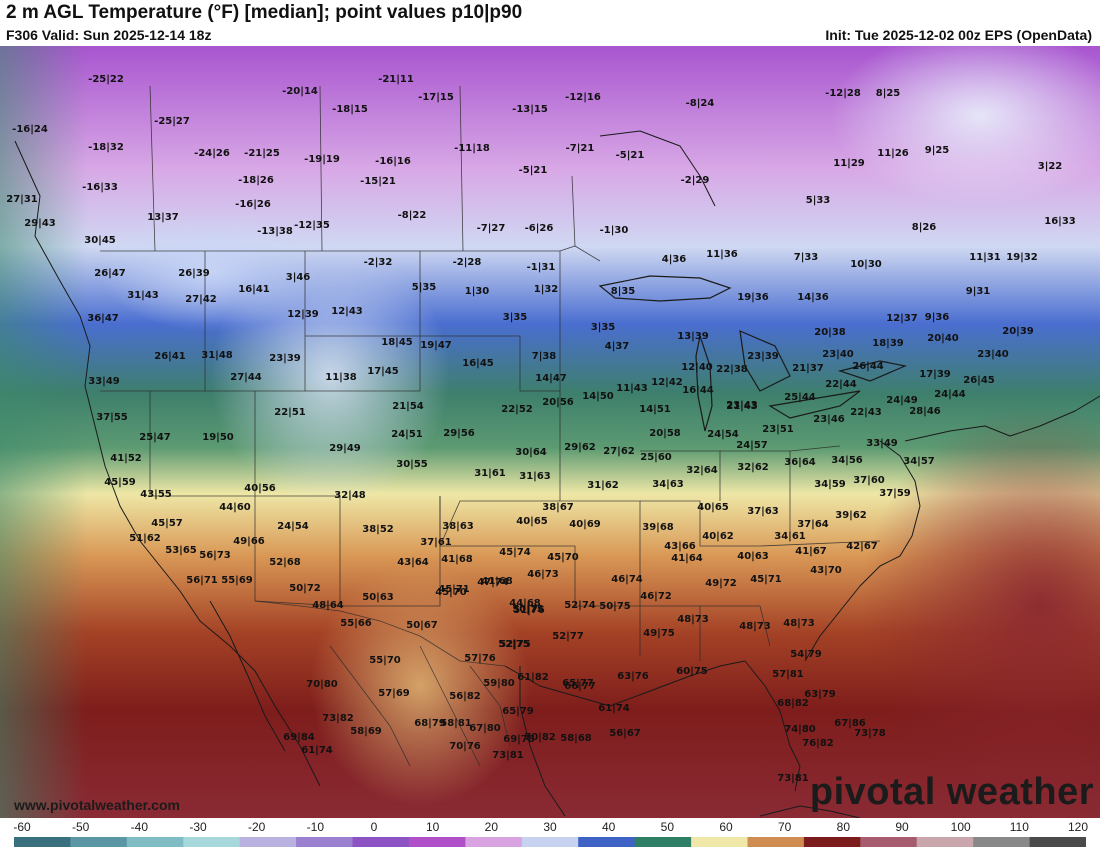 Image resolution: width=1100 pixels, height=850 pixels. Describe the element at coordinates (110, 273) in the screenshot. I see `point-value-label: 26|47` at that location.